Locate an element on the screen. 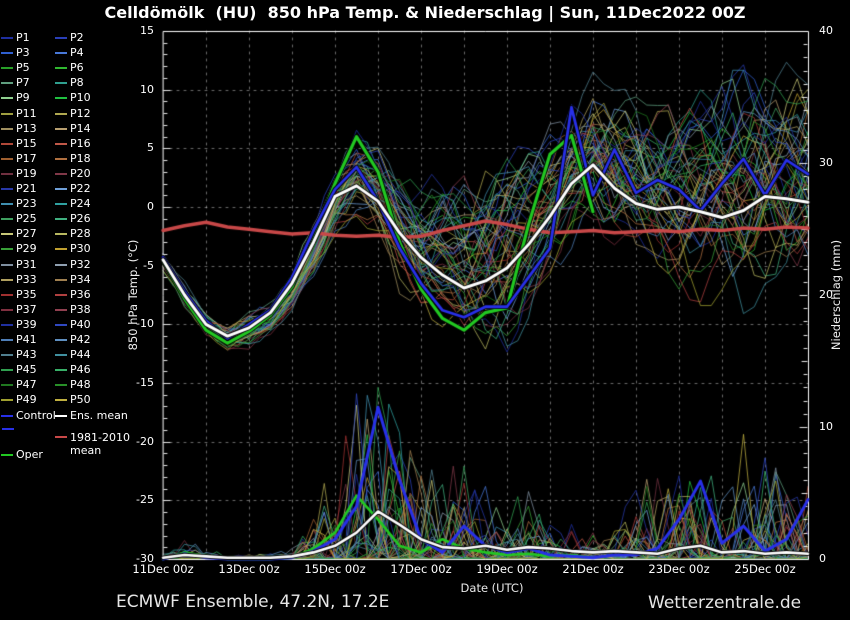 This screenshot has height=620, width=850. legend-member-label: P9 is located at coordinates (23, 98).